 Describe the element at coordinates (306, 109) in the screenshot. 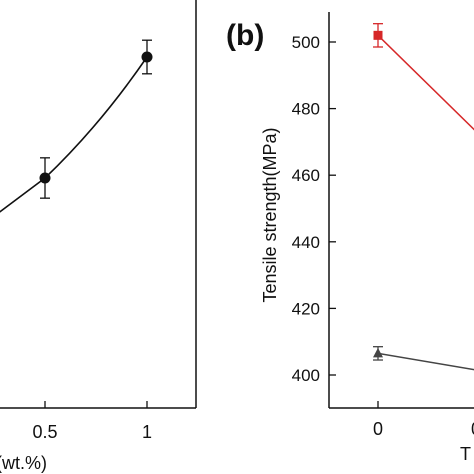

I see `panel-b-y-tick-label-4: 480` at that location.